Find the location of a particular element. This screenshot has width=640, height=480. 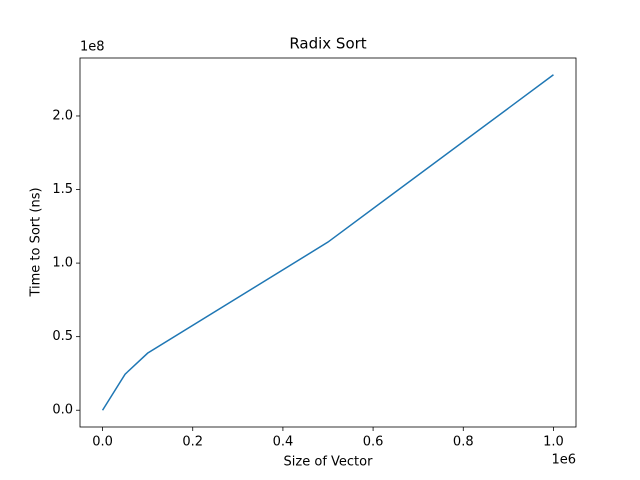

chart-title: Radix Sort is located at coordinates (327, 44).